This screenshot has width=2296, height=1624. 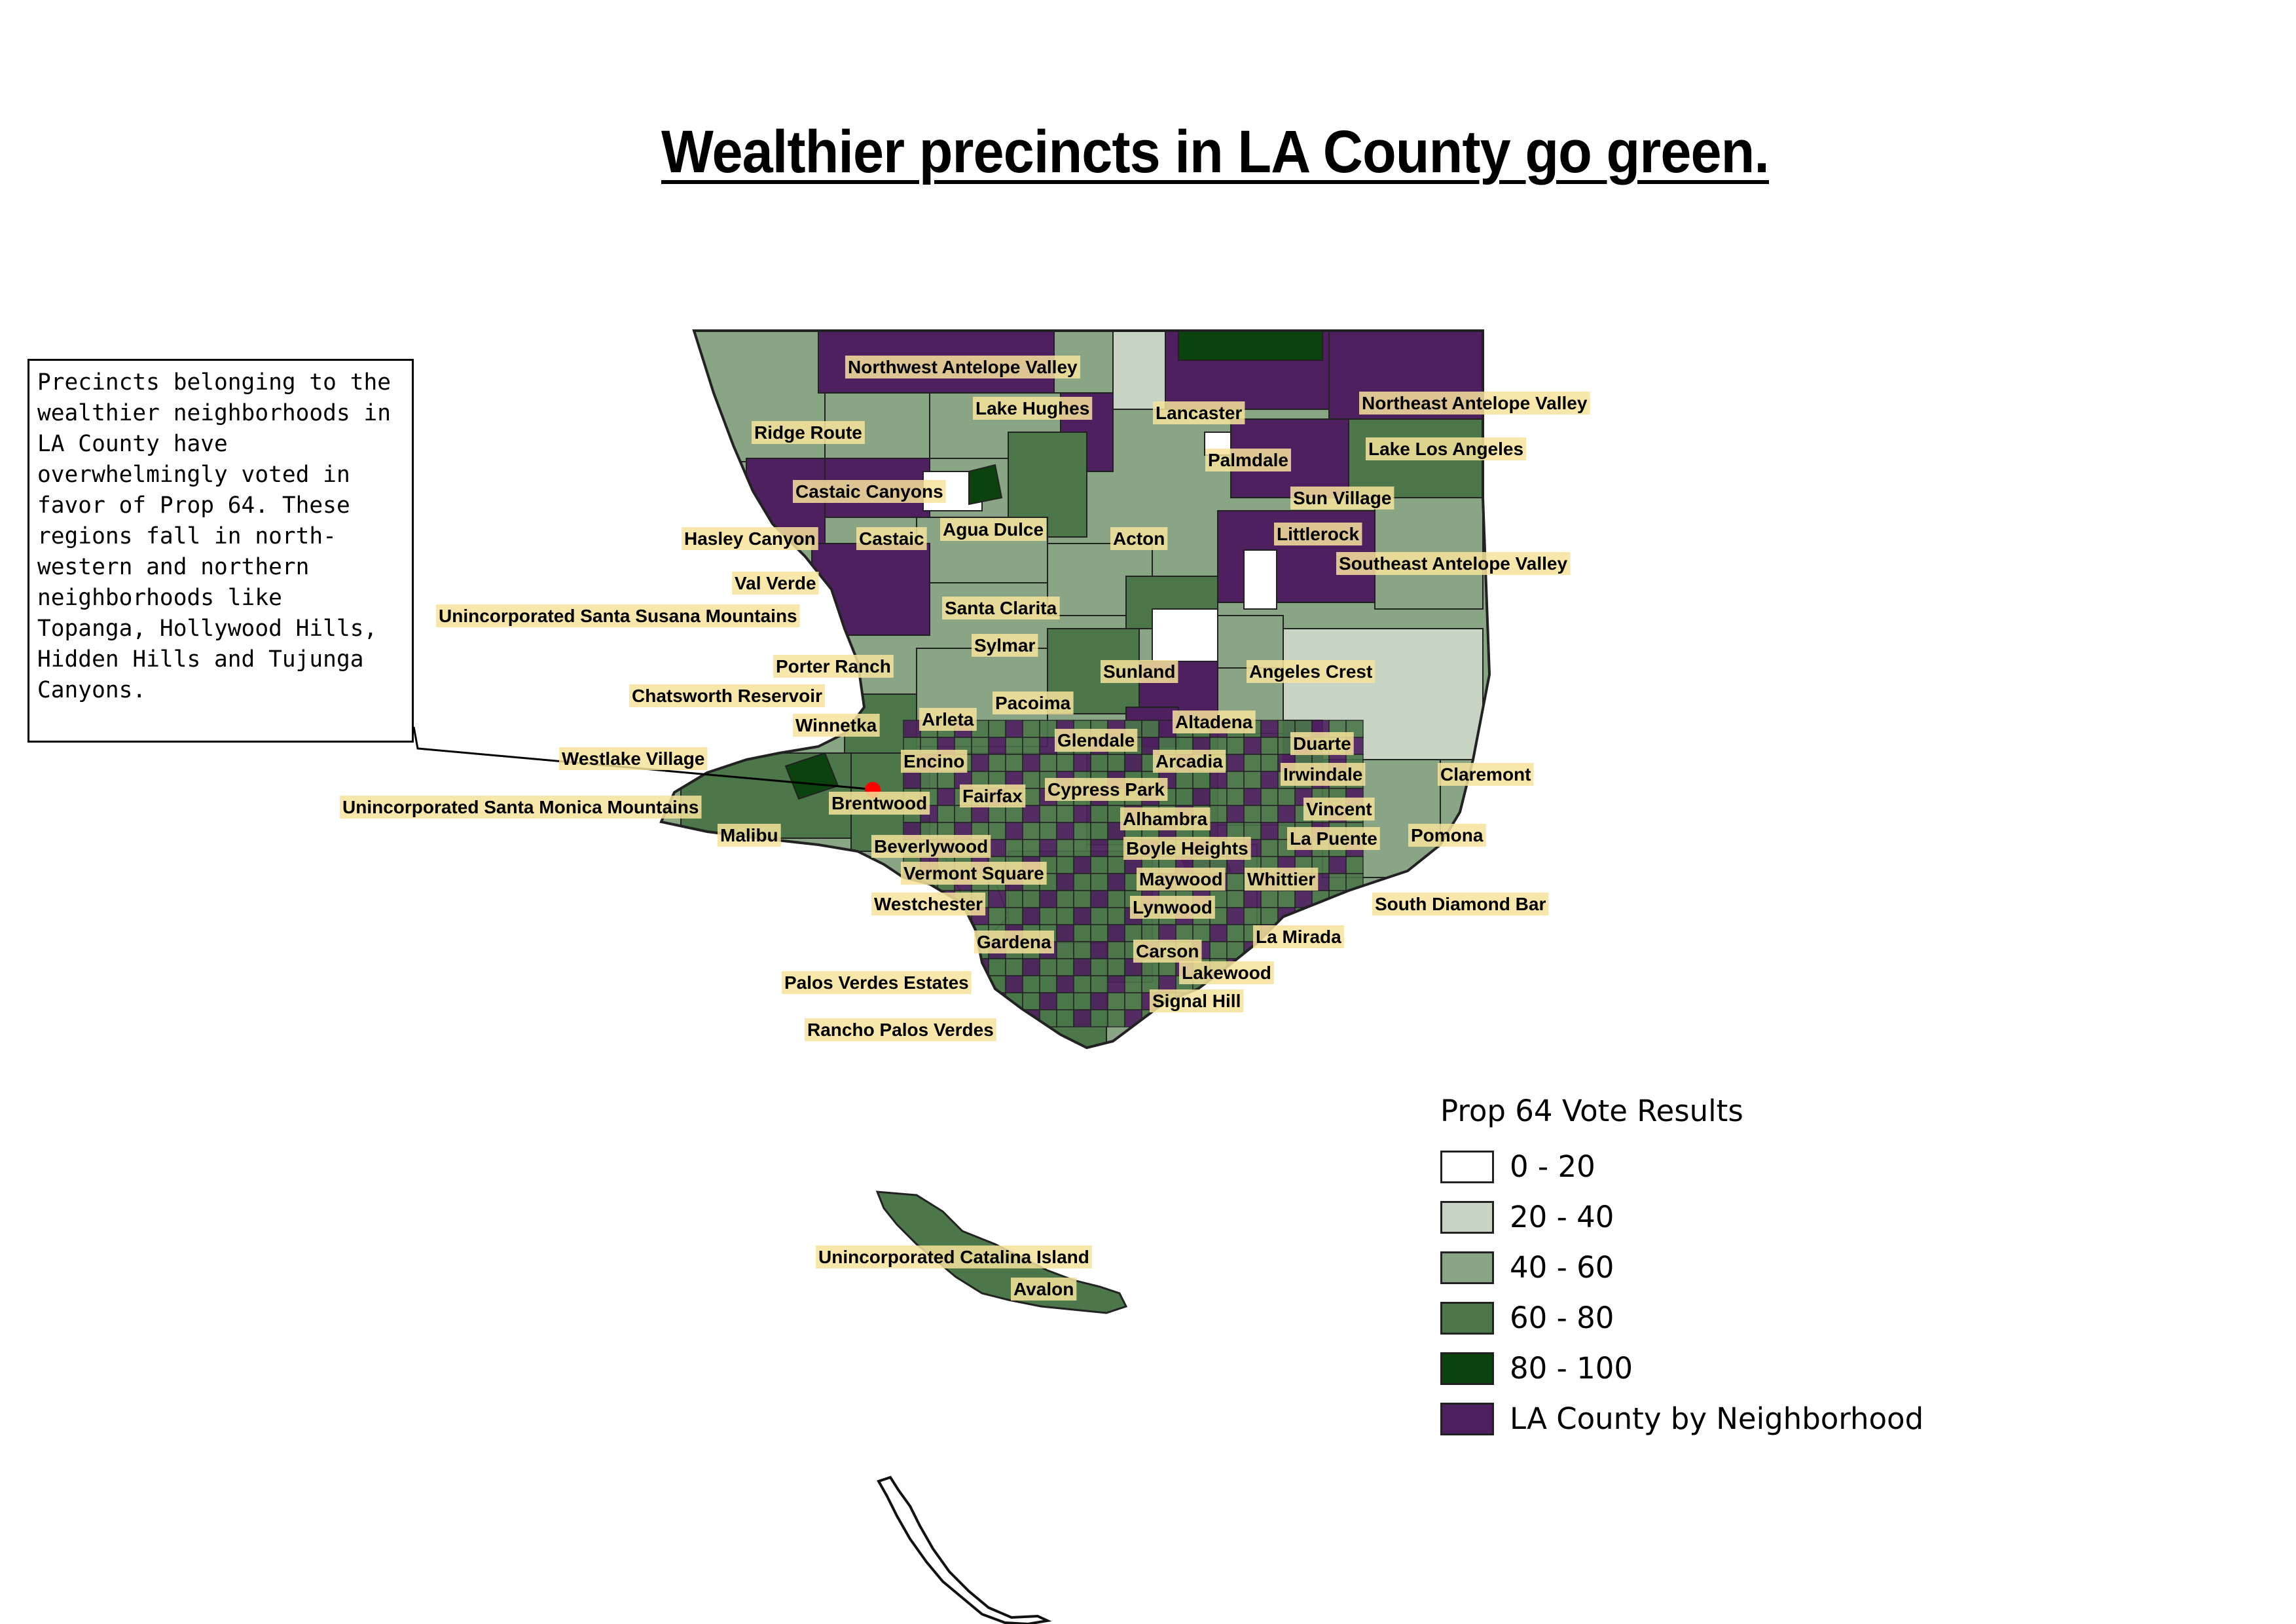 What do you see at coordinates (633, 758) in the screenshot?
I see `neighborhood-label: Westlake Village` at bounding box center [633, 758].